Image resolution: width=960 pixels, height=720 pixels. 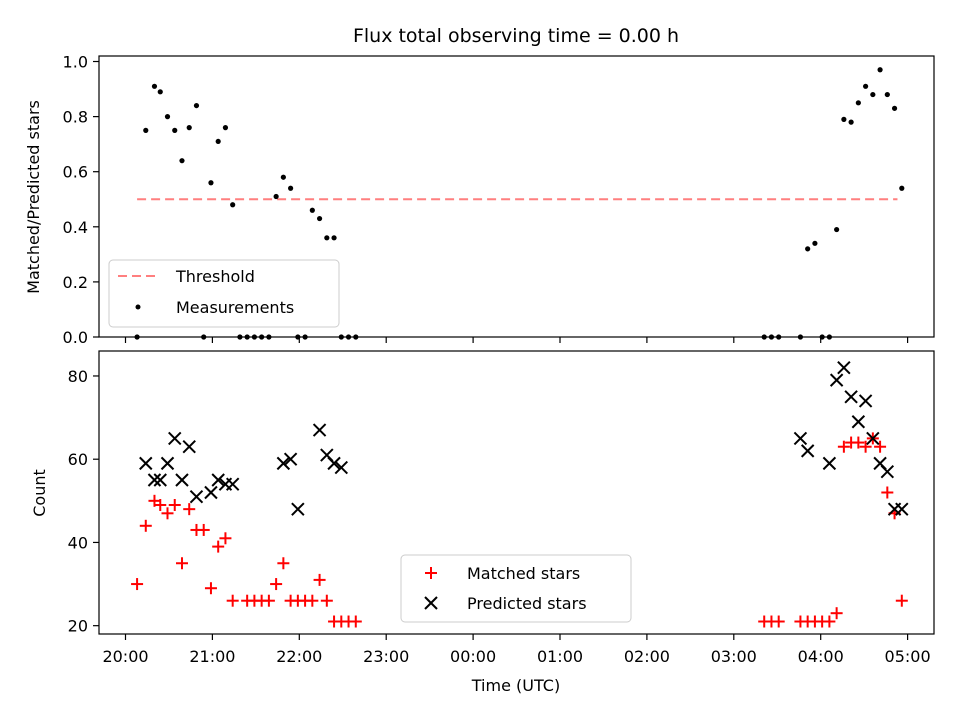 I want to click on bottom-legend-box, so click(x=516, y=588).